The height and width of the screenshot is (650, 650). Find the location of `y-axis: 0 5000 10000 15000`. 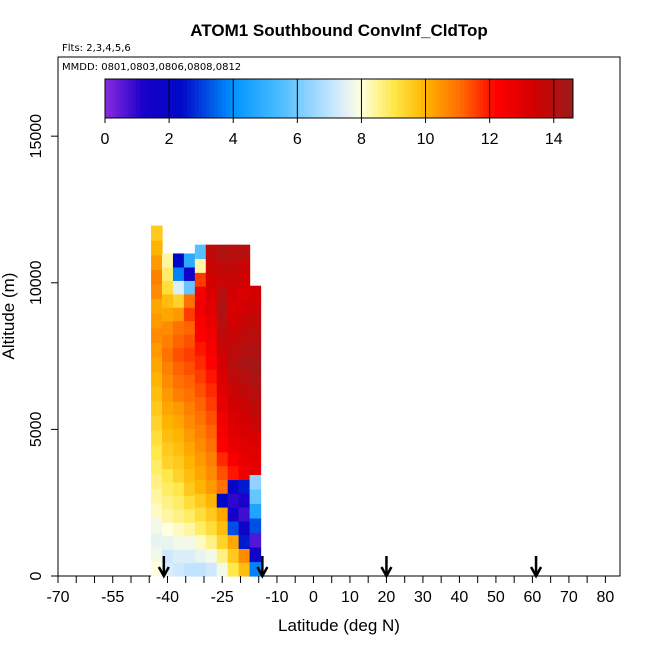

y-axis: 0 5000 10000 15000 is located at coordinates (43, 347).